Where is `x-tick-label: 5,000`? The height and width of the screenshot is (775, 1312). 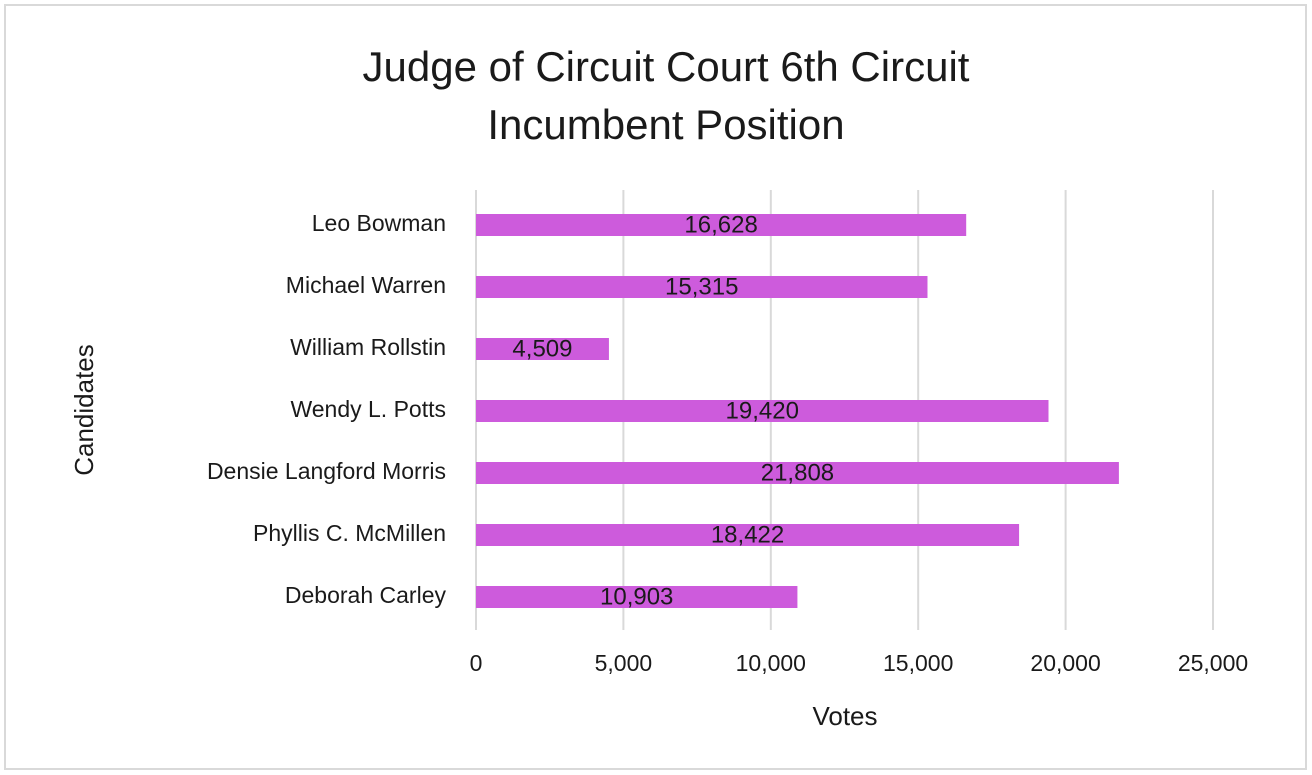
x-tick-label: 5,000 is located at coordinates (624, 663).